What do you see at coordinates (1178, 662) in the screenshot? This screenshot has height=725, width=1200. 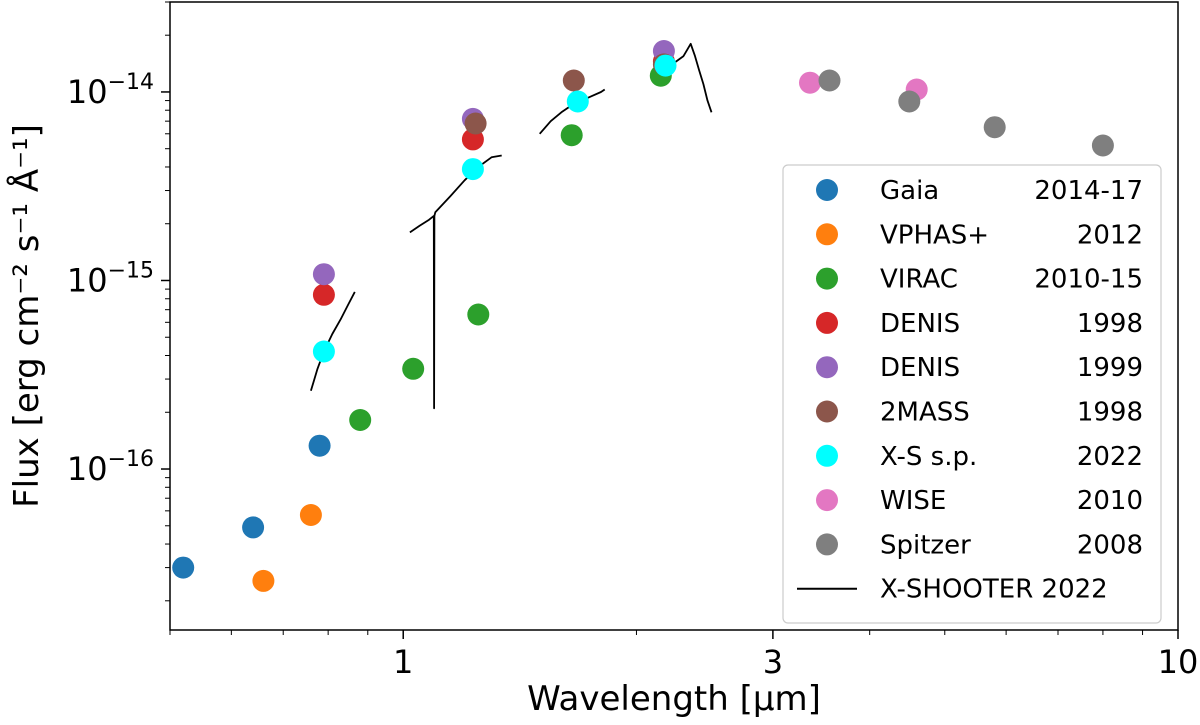 I see `x-tick-label: 10` at bounding box center [1178, 662].